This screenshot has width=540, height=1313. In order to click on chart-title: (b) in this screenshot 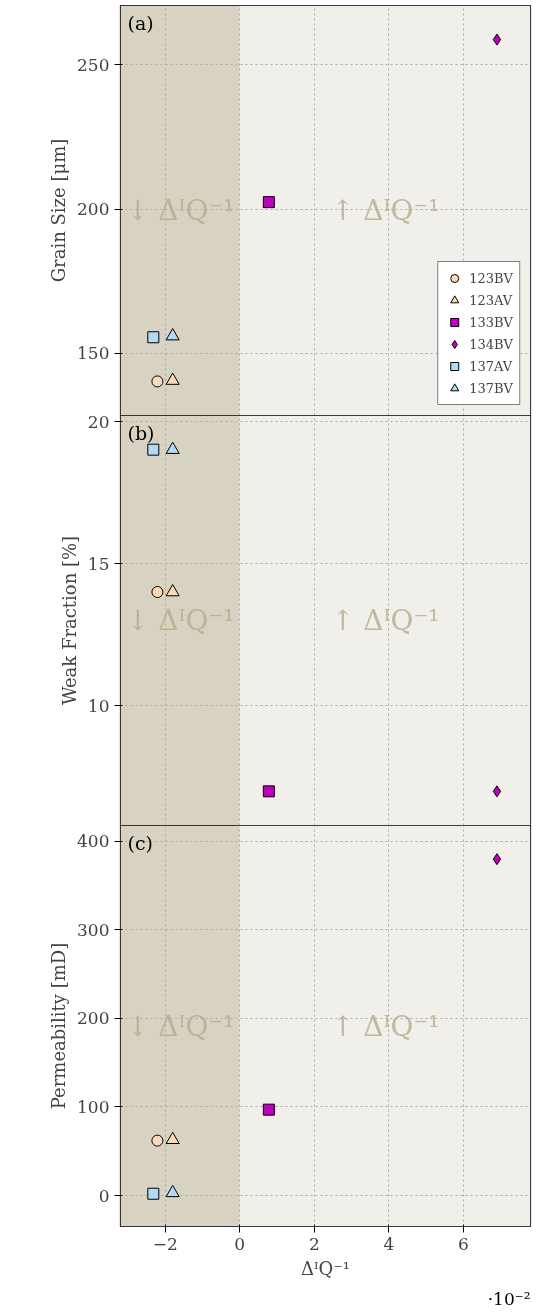, I will do `click(141, 432)`.